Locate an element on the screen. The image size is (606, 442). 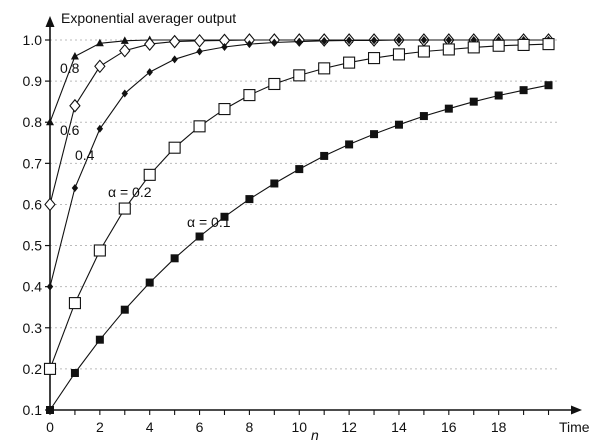
y-axis-arrow is located at coordinates (50, 21).